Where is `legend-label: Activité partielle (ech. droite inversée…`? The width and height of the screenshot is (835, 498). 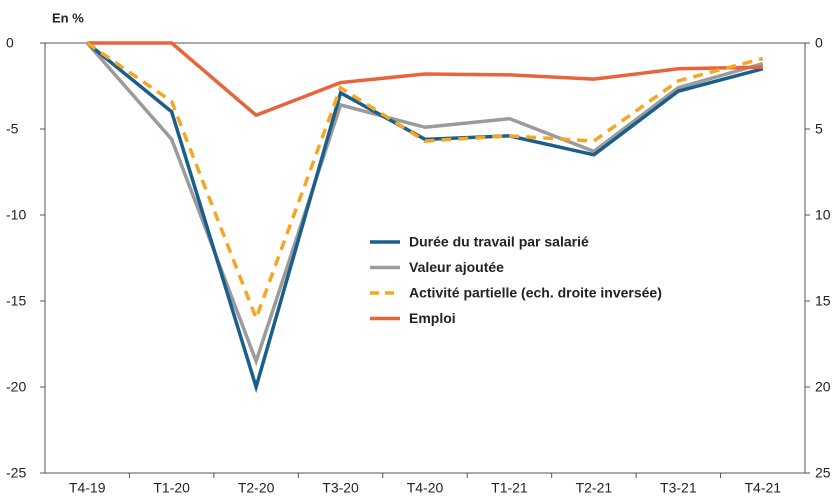
legend-label: Activité partielle (ech. droite inversée… is located at coordinates (535, 293).